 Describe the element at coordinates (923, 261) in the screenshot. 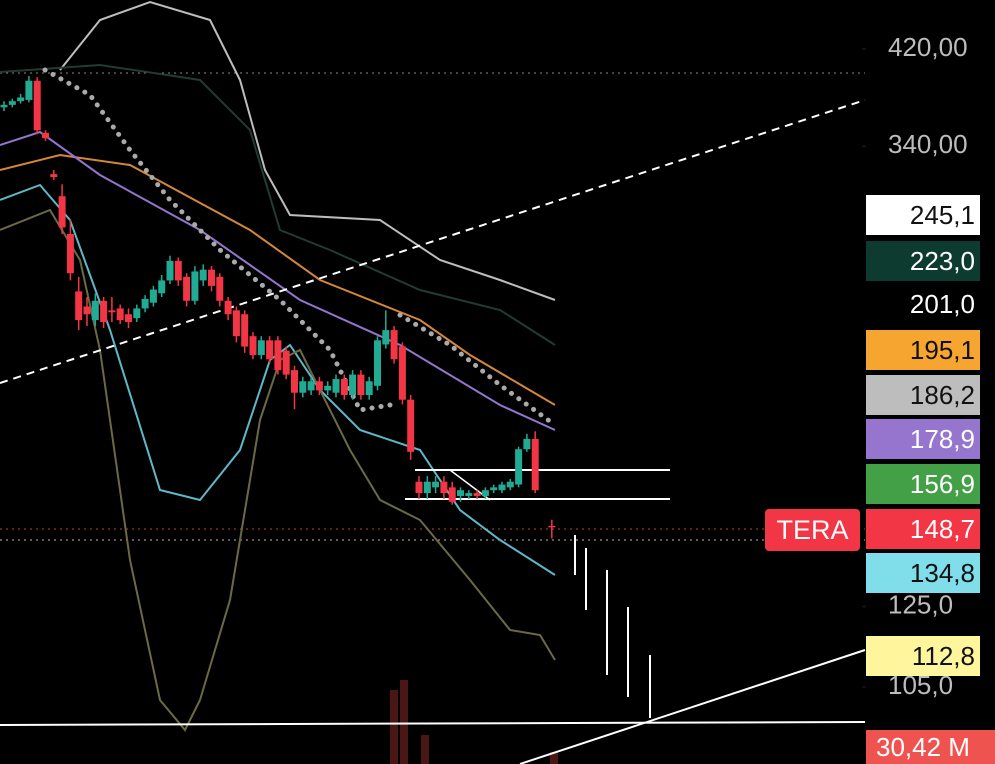

I see `price-tag: 223,0` at that location.